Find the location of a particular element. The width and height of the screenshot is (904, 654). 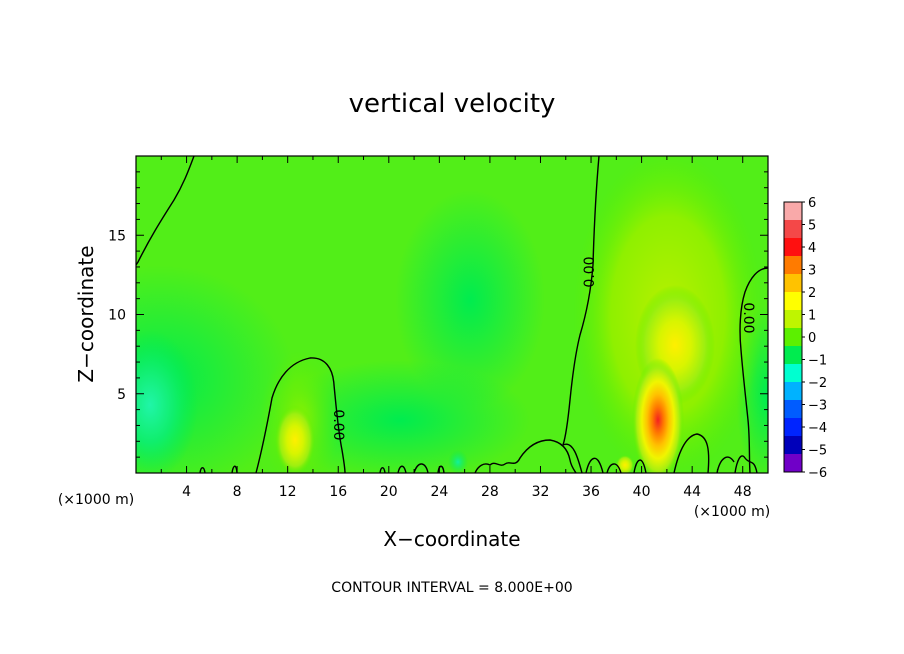

colorbar is located at coordinates (794, 337).